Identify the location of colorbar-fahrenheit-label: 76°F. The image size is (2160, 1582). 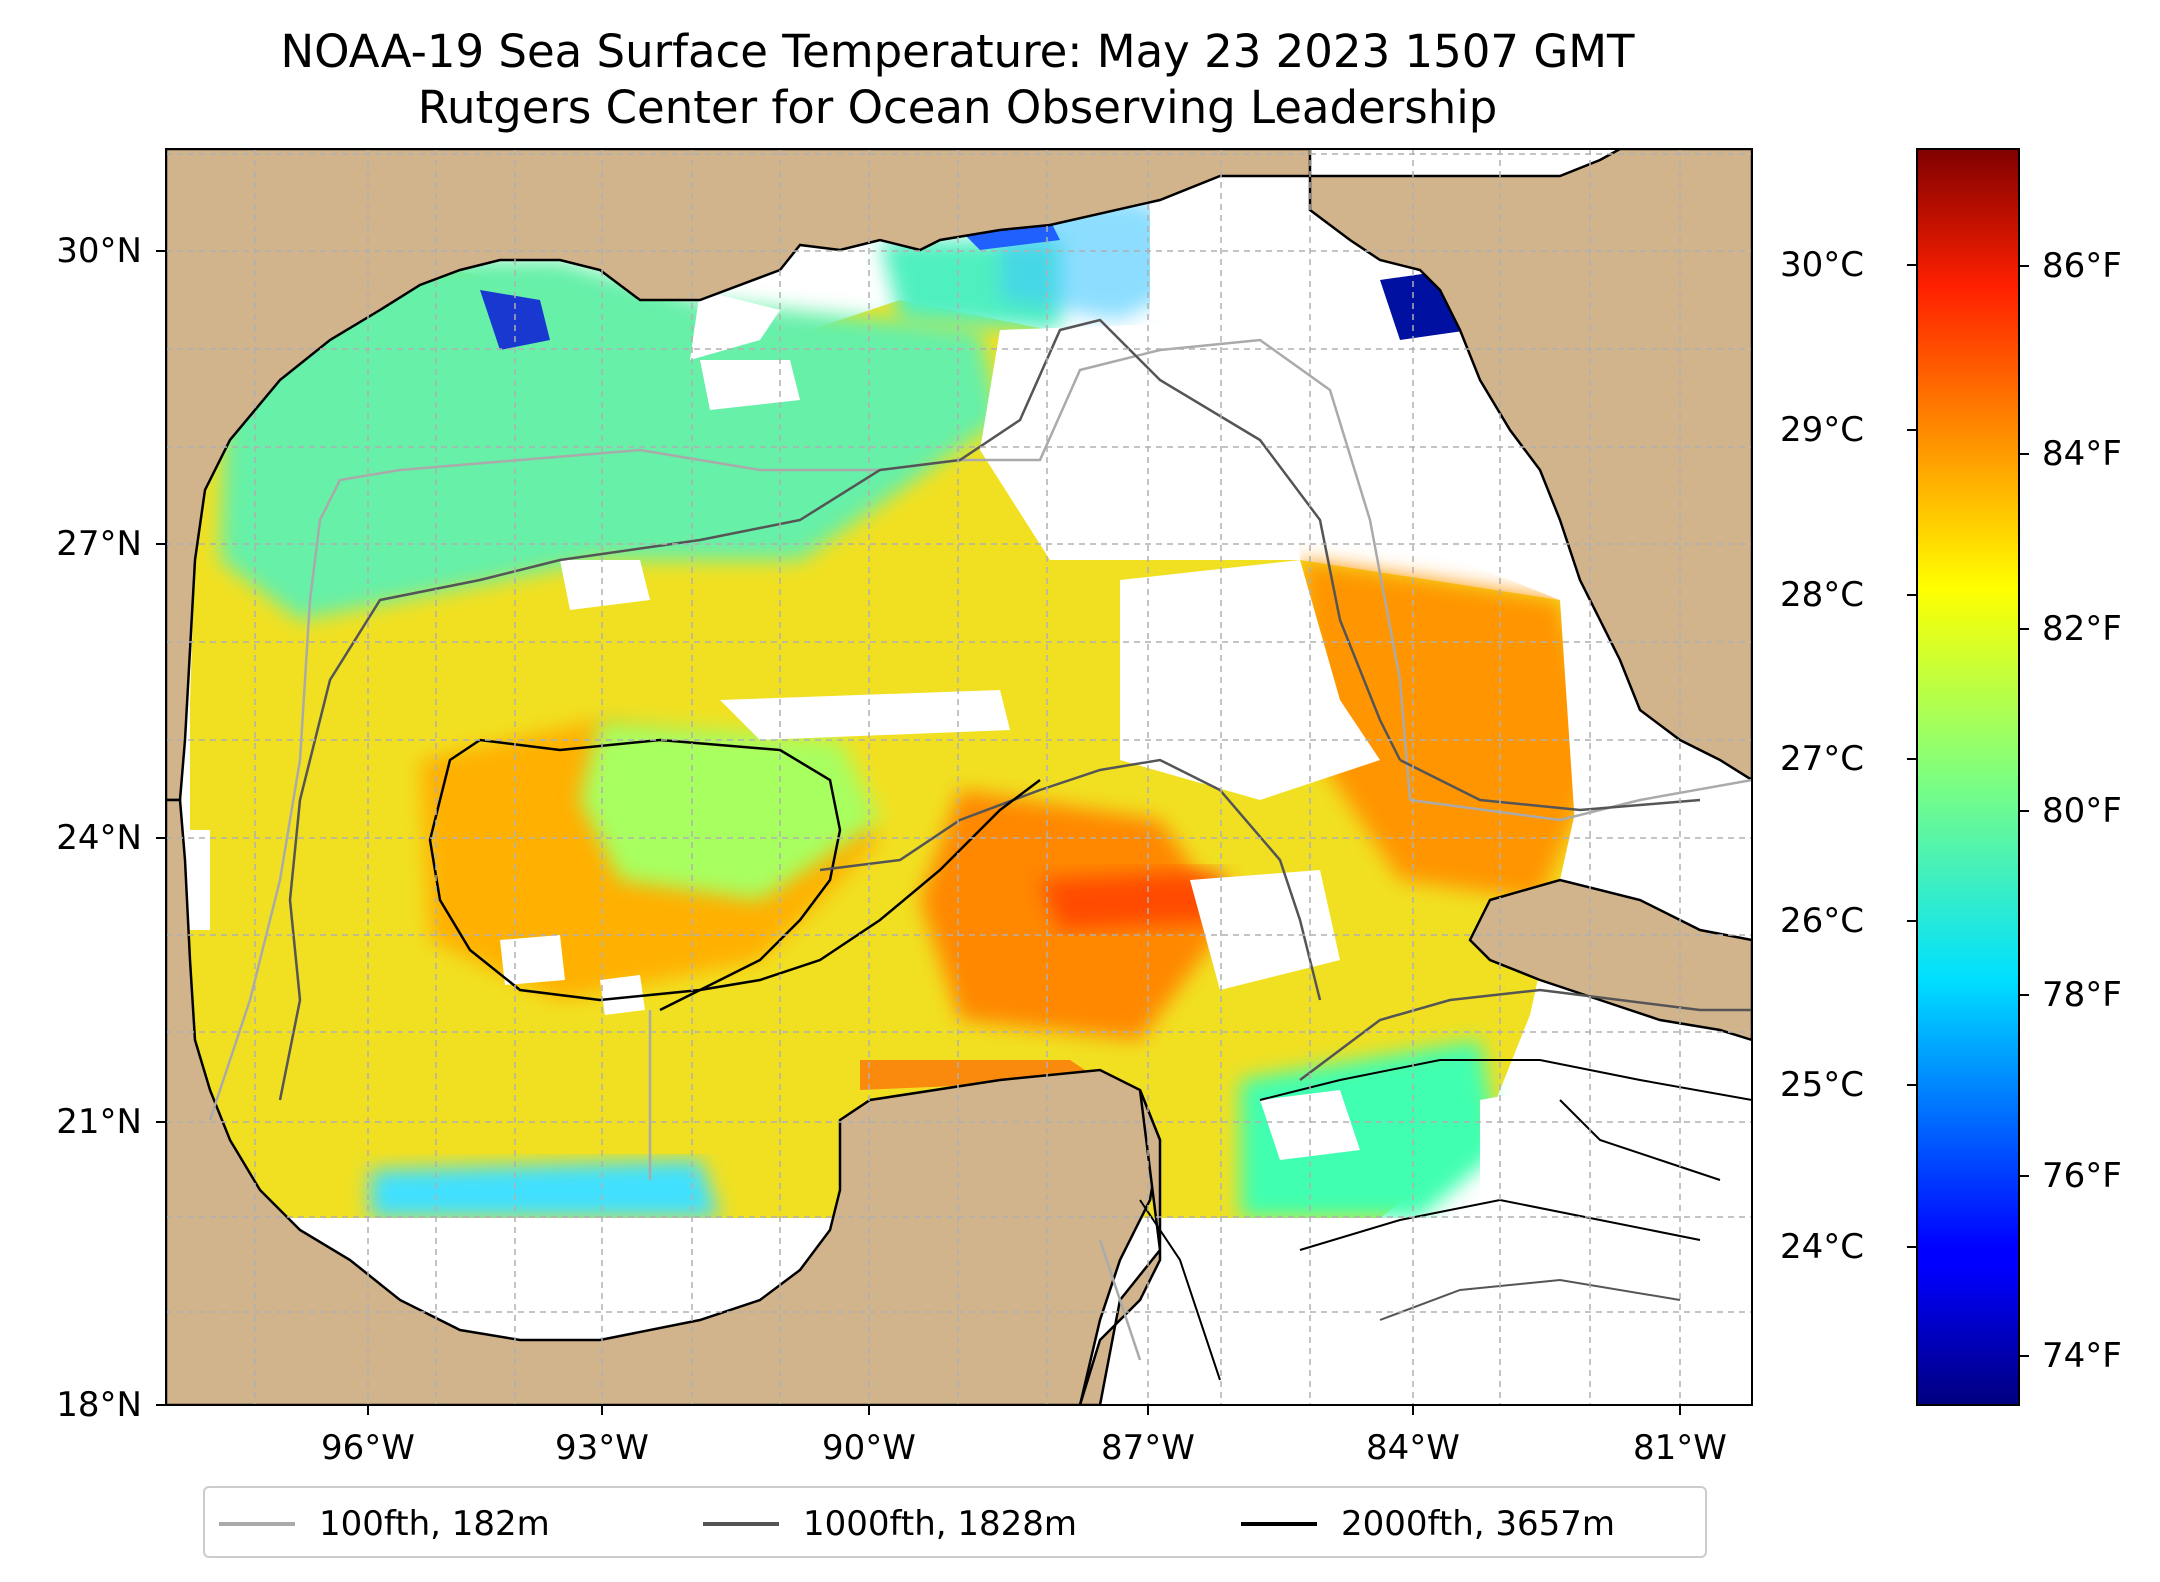
(2082, 1176).